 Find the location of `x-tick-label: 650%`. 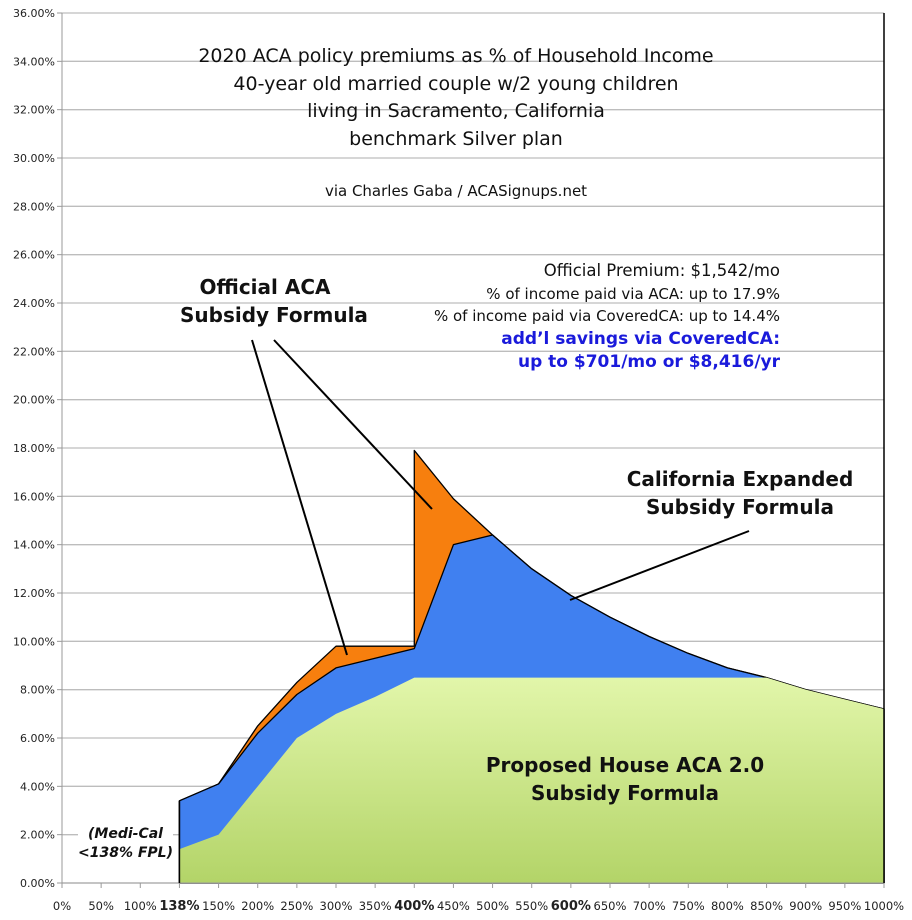

x-tick-label: 650% is located at coordinates (610, 906).